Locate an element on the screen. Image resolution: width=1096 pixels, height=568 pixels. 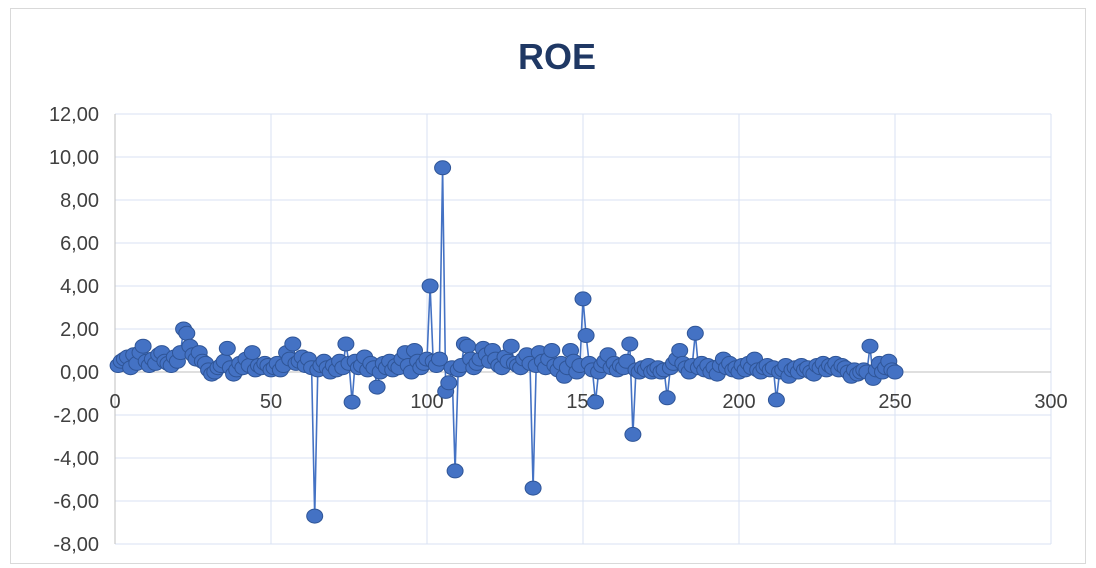
x-tick-label: 250 is located at coordinates (894, 402).